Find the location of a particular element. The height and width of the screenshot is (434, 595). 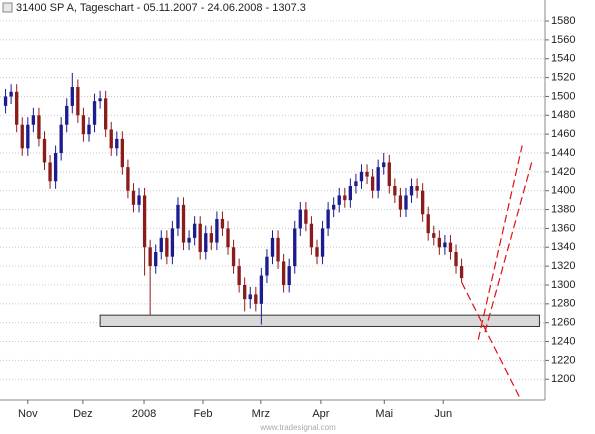

y-tick-label: 1240 is located at coordinates (563, 341).